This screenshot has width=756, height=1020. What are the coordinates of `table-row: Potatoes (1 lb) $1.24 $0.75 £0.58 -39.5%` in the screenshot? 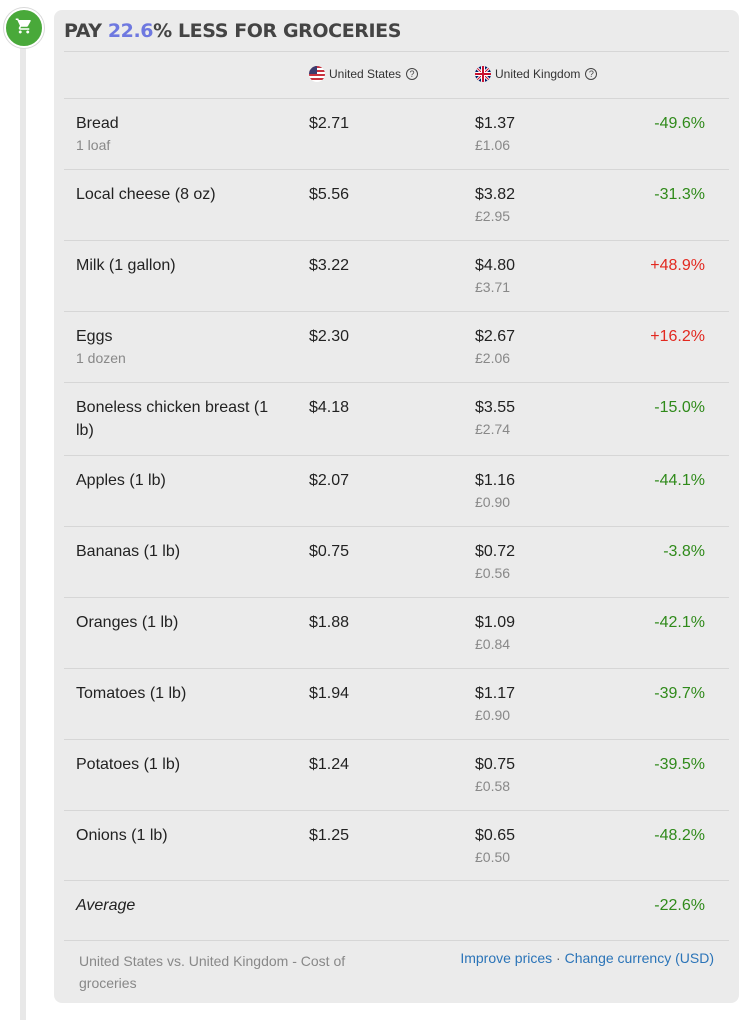 It's located at (396, 775).